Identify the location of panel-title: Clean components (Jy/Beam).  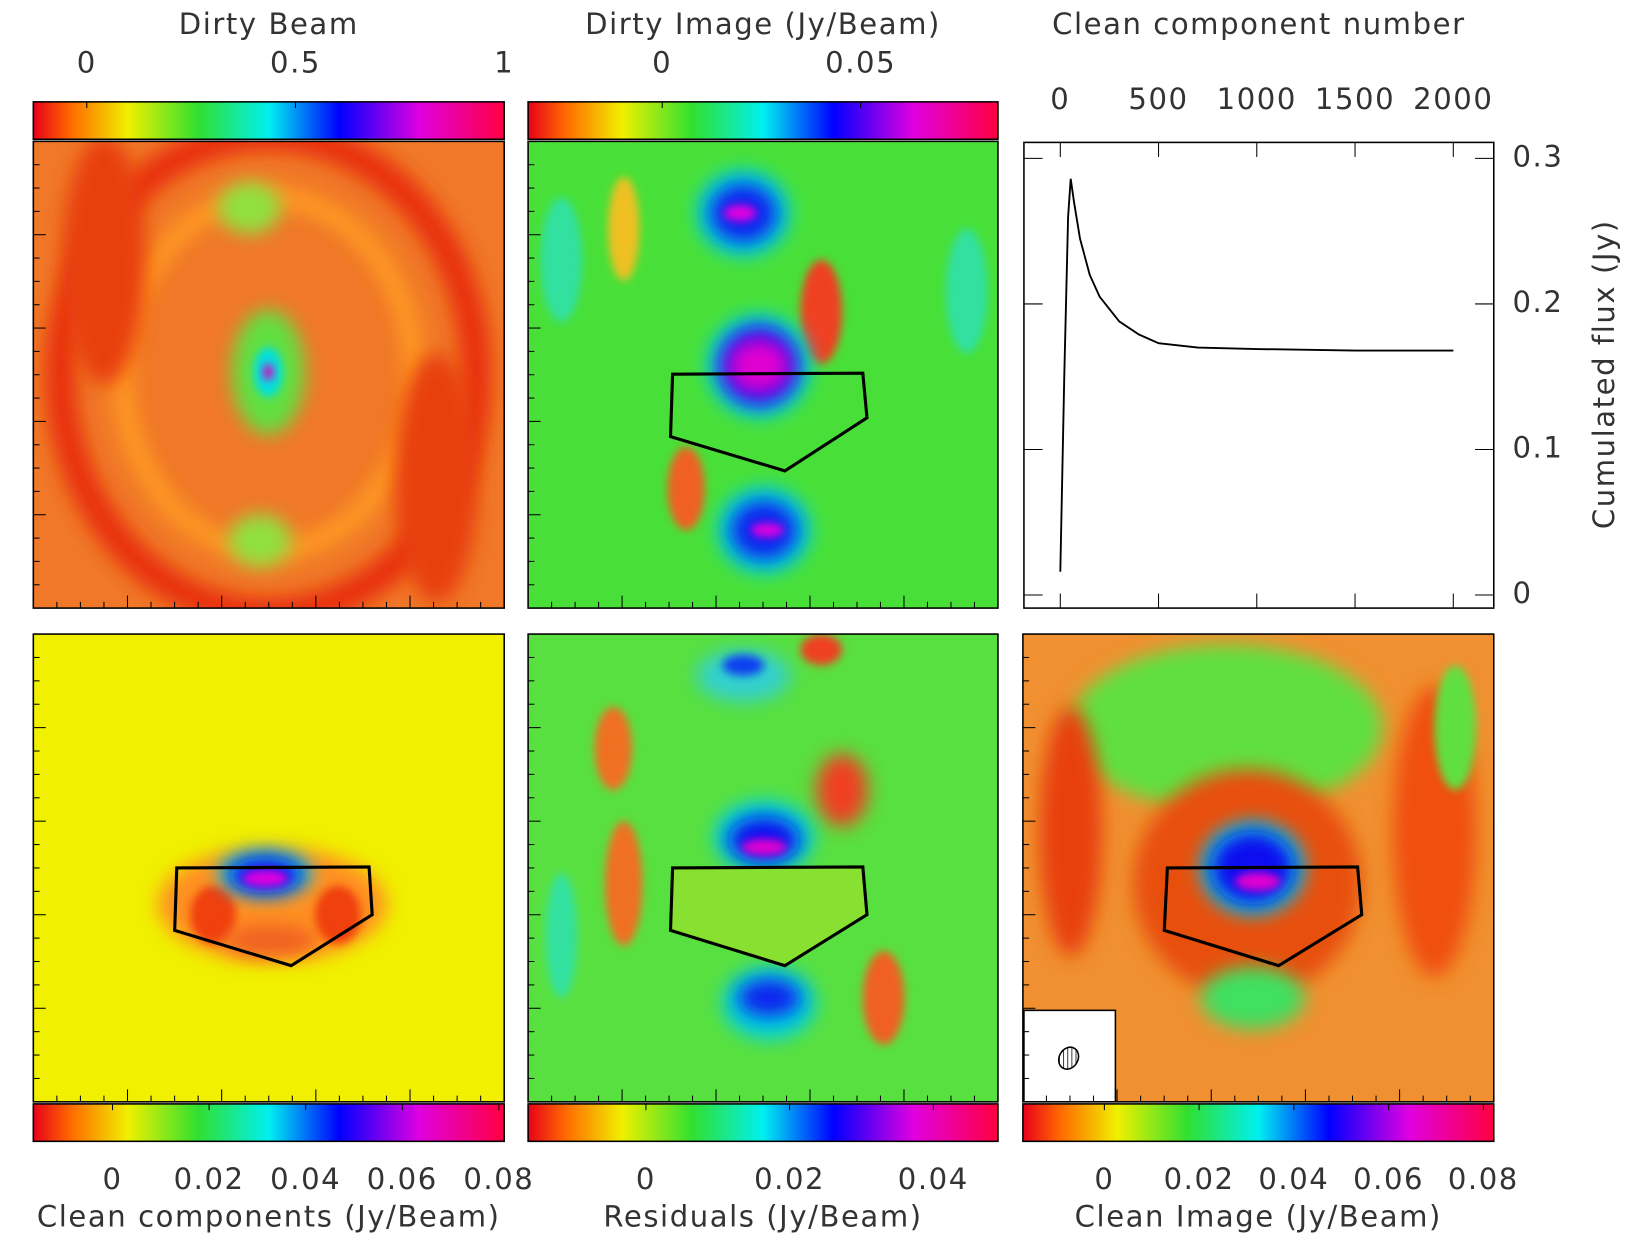
(269, 1216).